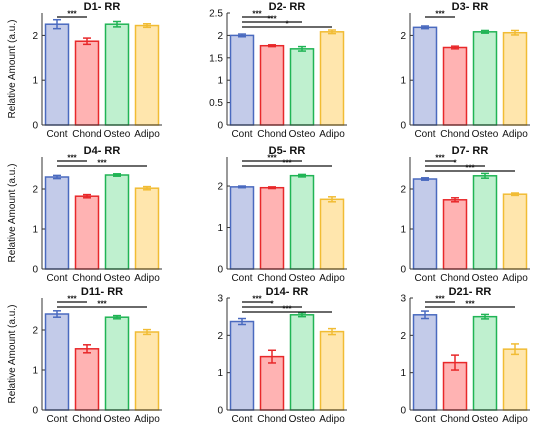  Describe the element at coordinates (465, 355) in the screenshot. I see `panel-d21: D21- RR Cont Chond Osteo Adipo 0 1 2 3 *** ***` at that location.